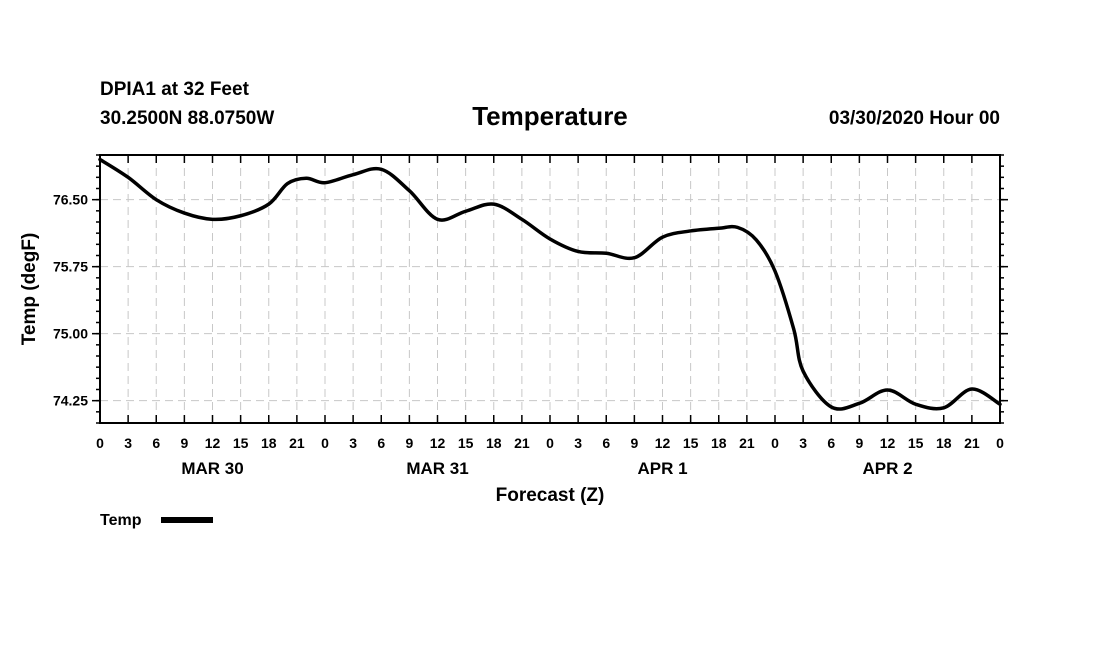 The height and width of the screenshot is (650, 1100). Describe the element at coordinates (29, 289) in the screenshot. I see `y-axis-title: Temp (degF)` at that location.